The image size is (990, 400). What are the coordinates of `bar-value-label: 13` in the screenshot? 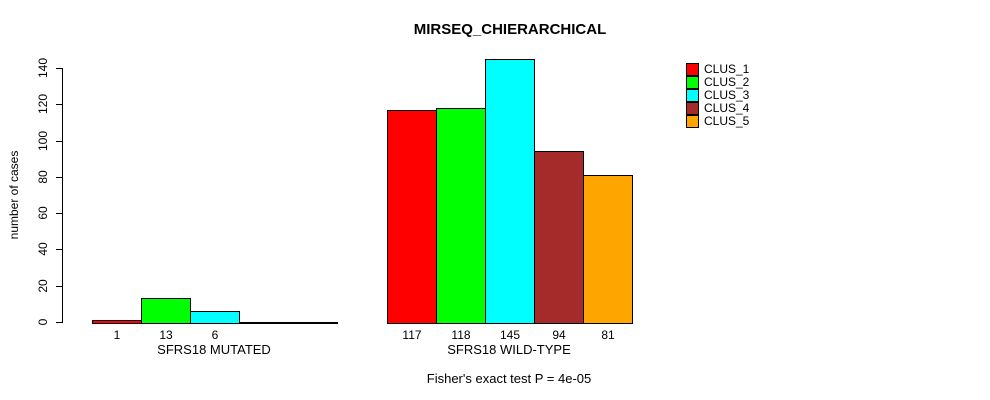 It's located at (166, 335).